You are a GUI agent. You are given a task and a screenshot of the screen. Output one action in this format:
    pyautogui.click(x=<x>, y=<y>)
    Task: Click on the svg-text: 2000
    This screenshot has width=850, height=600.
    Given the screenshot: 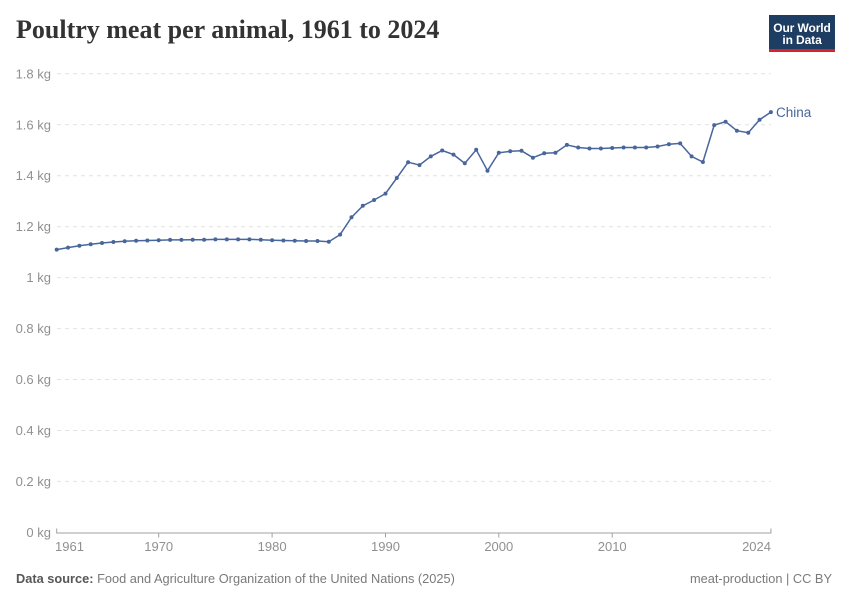 What is the action you would take?
    pyautogui.click(x=498, y=546)
    